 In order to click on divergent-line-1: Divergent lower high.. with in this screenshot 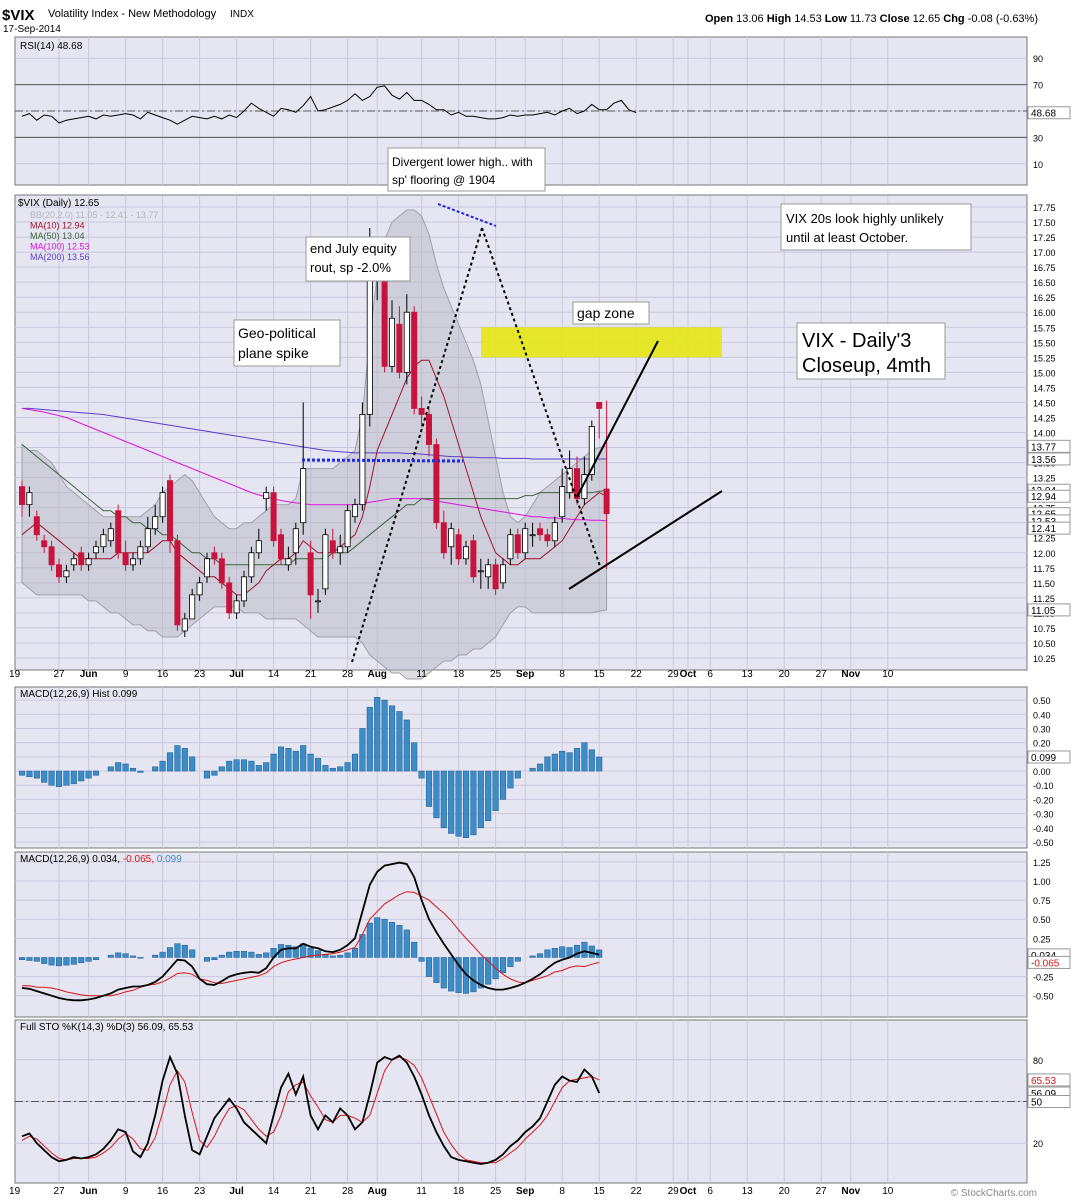, I will do `click(462, 162)`.